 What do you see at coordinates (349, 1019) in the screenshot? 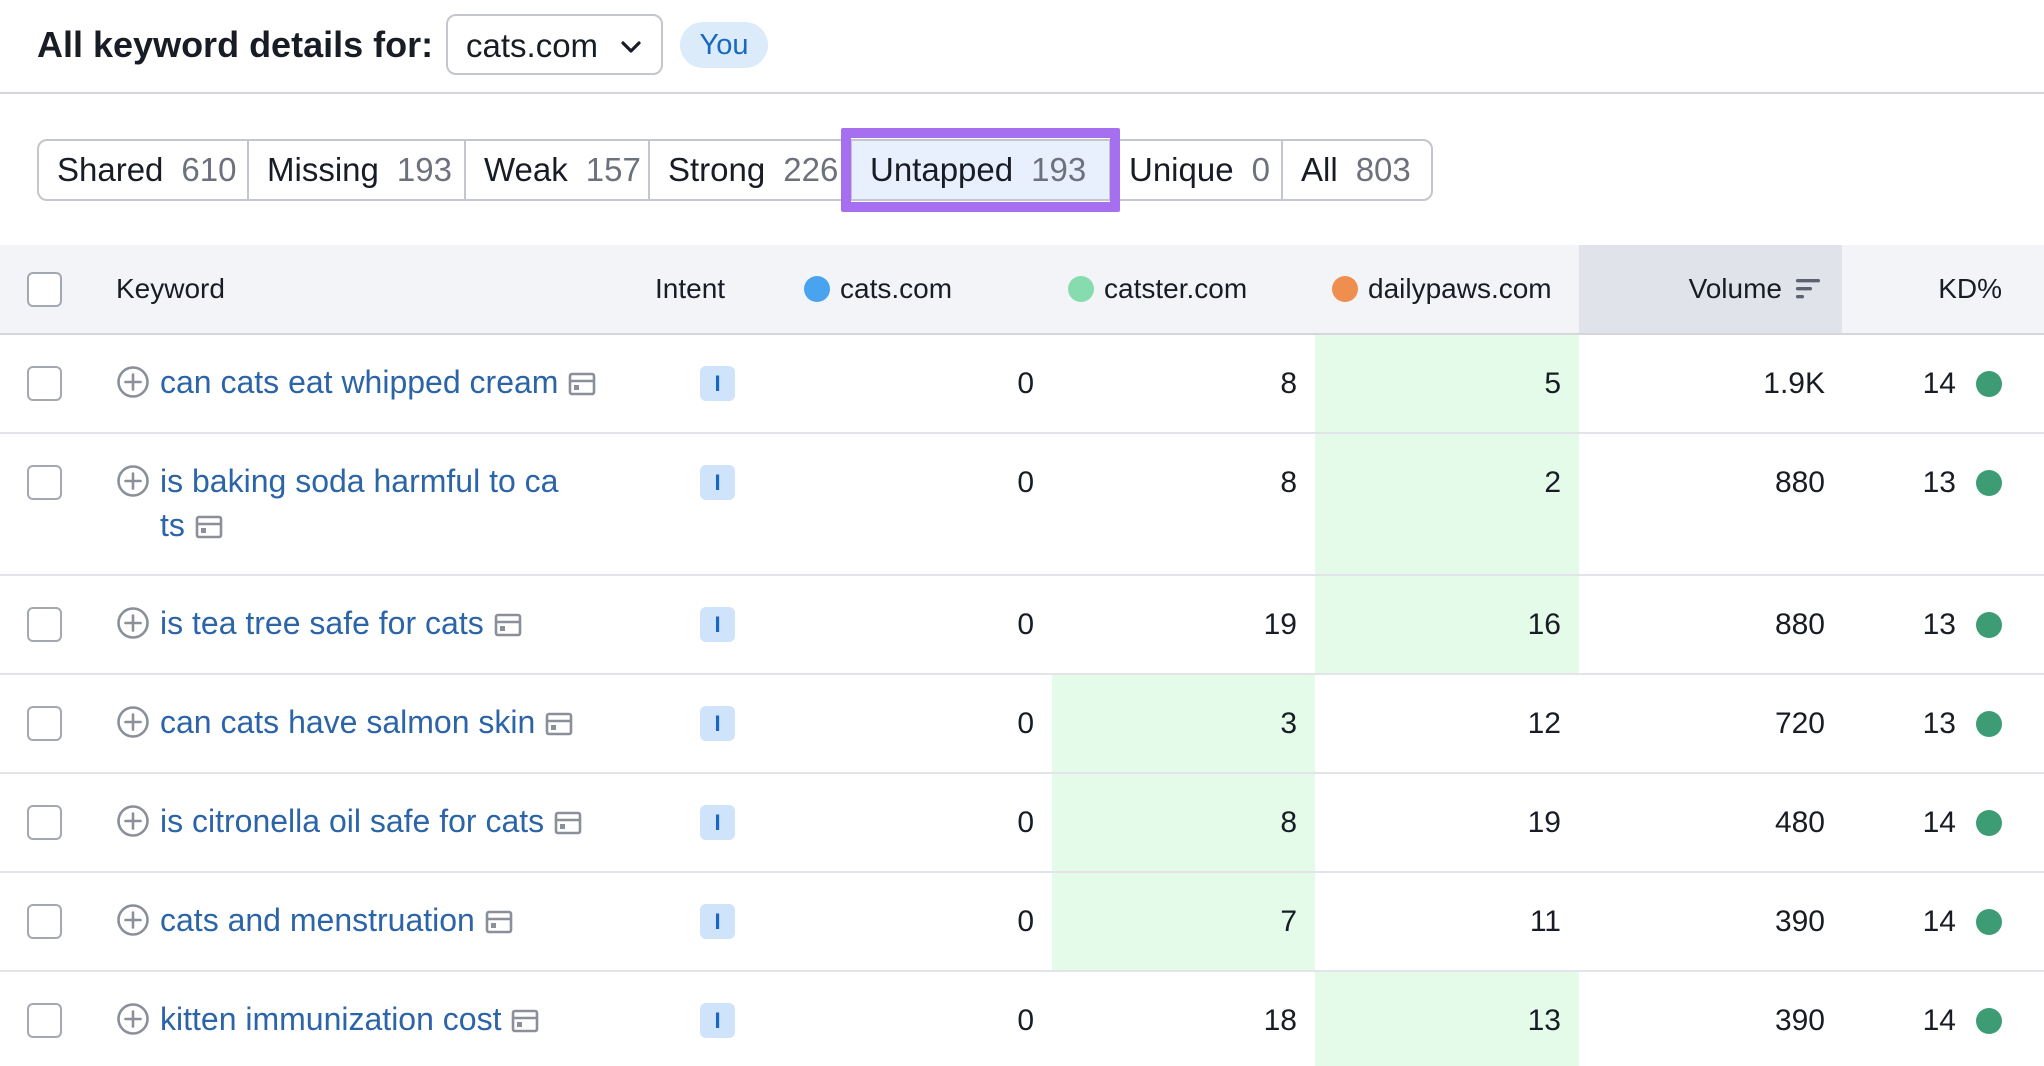
I see `keyword-link: kitten immunization cost` at bounding box center [349, 1019].